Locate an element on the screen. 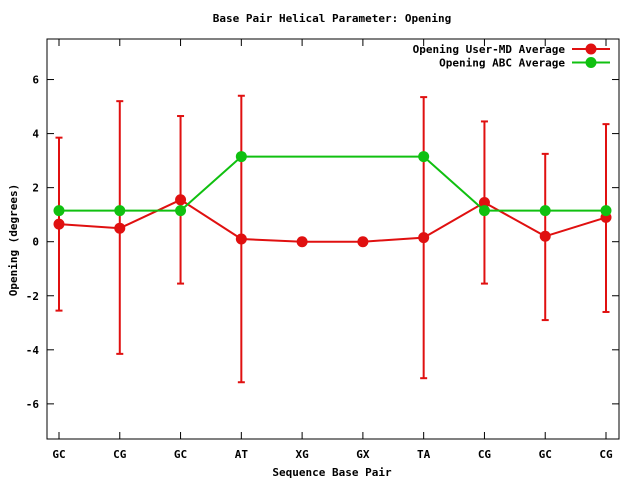  y-tick-label: 4 is located at coordinates (35, 134).